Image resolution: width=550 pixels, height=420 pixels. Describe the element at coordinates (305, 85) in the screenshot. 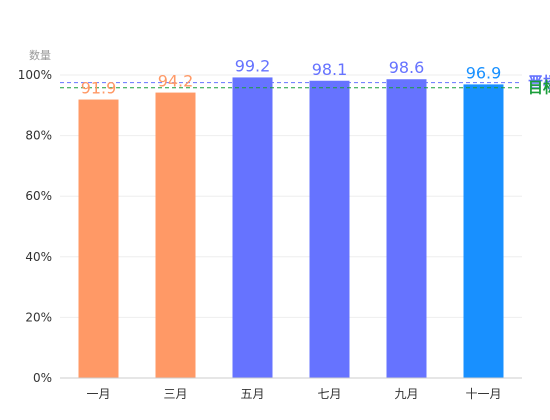

I see `reference-lines: 晋楼目标` at that location.